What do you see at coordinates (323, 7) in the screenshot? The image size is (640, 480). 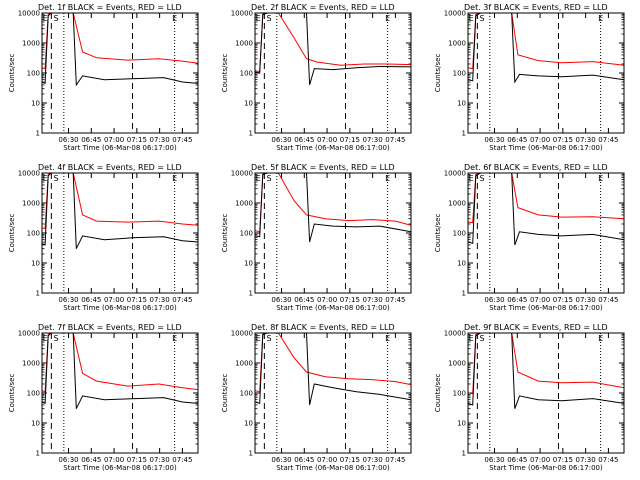 I see `chart-title: Det. 2f BLACK = Events, RED = LLD` at bounding box center [323, 7].